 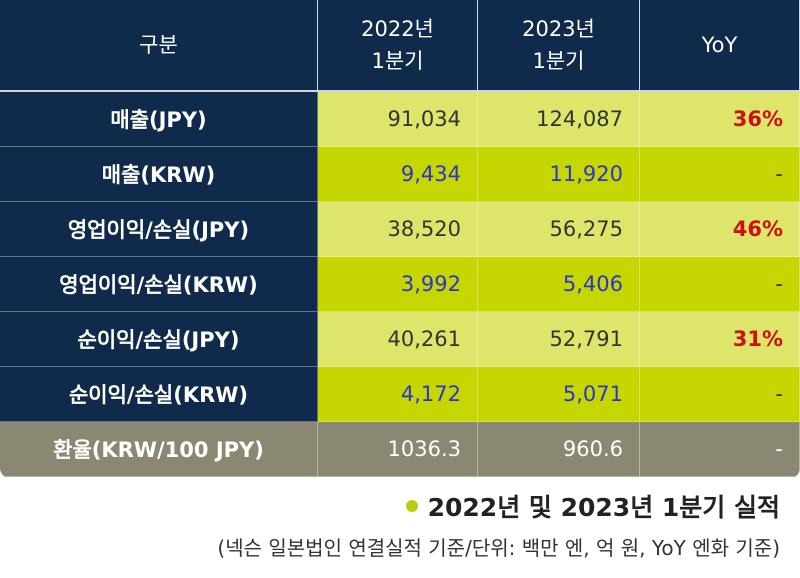 I want to click on table-row: 순이익/손실(JPY) 40,261 52,791 31%, so click(x=400, y=339).